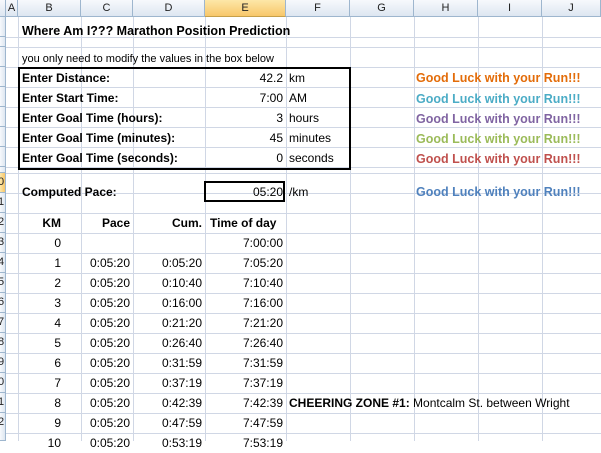 The image size is (601, 453). I want to click on table-header-pace: Pace, so click(115, 223).